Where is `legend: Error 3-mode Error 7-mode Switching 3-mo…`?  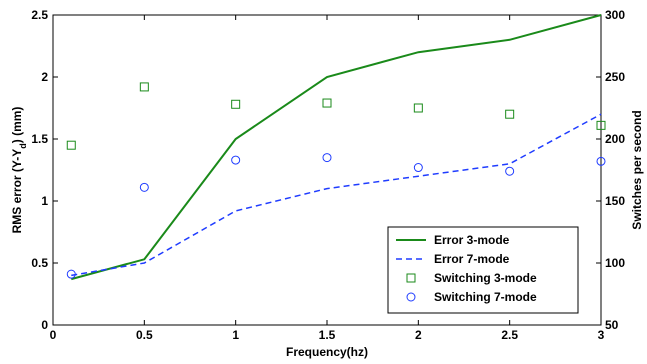 legend: Error 3-mode Error 7-mode Switching 3-mo… is located at coordinates (483, 270).